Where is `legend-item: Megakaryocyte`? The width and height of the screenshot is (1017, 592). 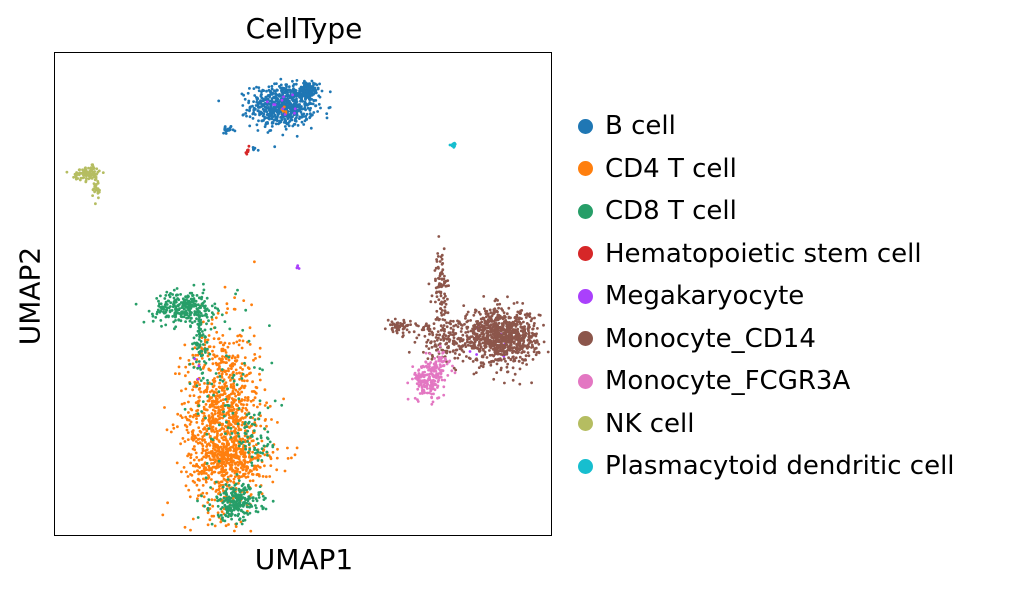
legend-item: Megakaryocyte is located at coordinates (766, 296).